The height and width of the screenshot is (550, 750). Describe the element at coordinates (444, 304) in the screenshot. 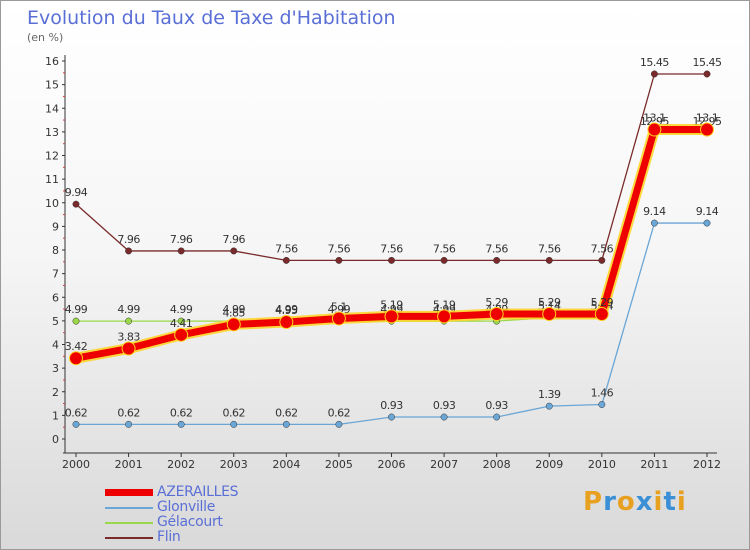

I see `series-azerailles-data-label: 5.19` at that location.